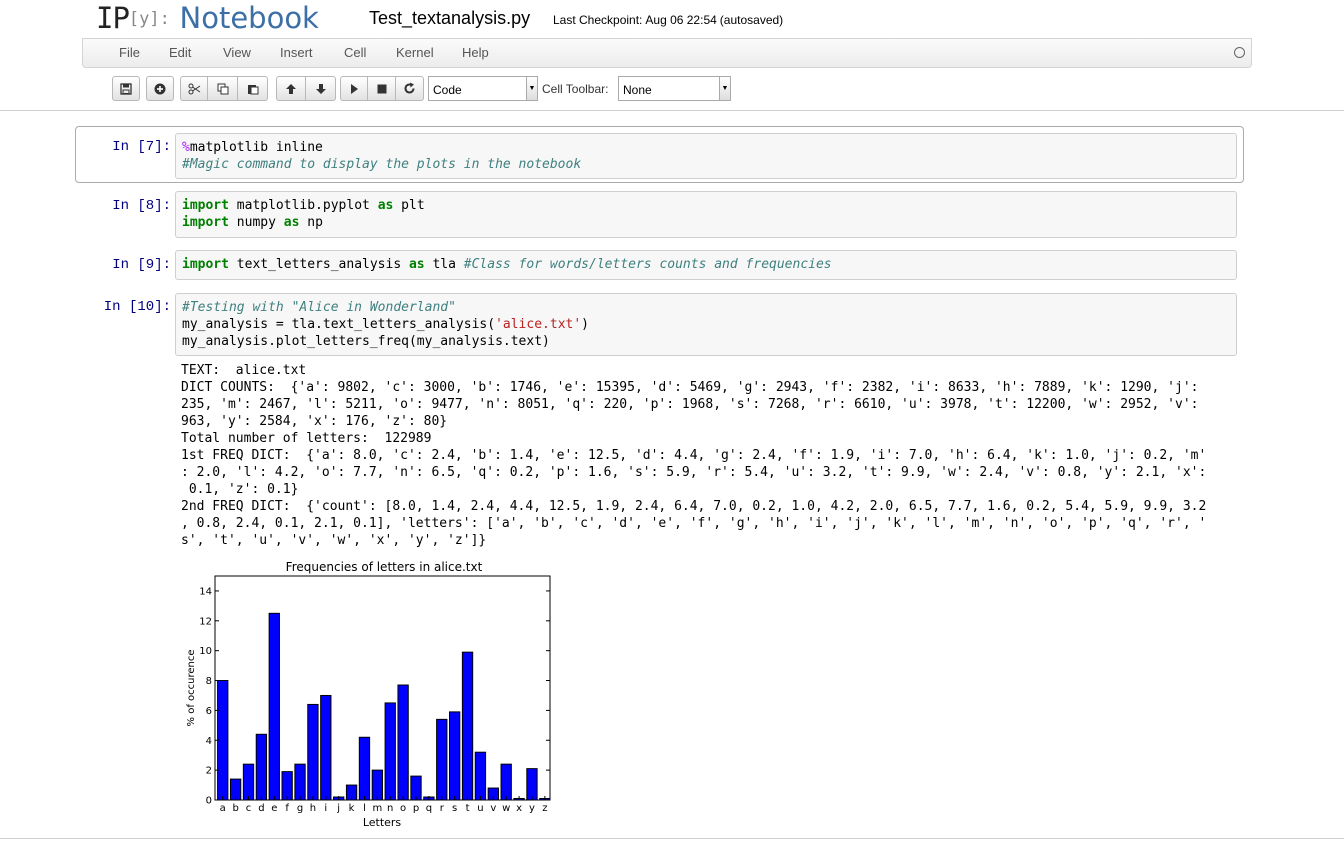  I want to click on chart-x-tick-label: a, so click(223, 808).